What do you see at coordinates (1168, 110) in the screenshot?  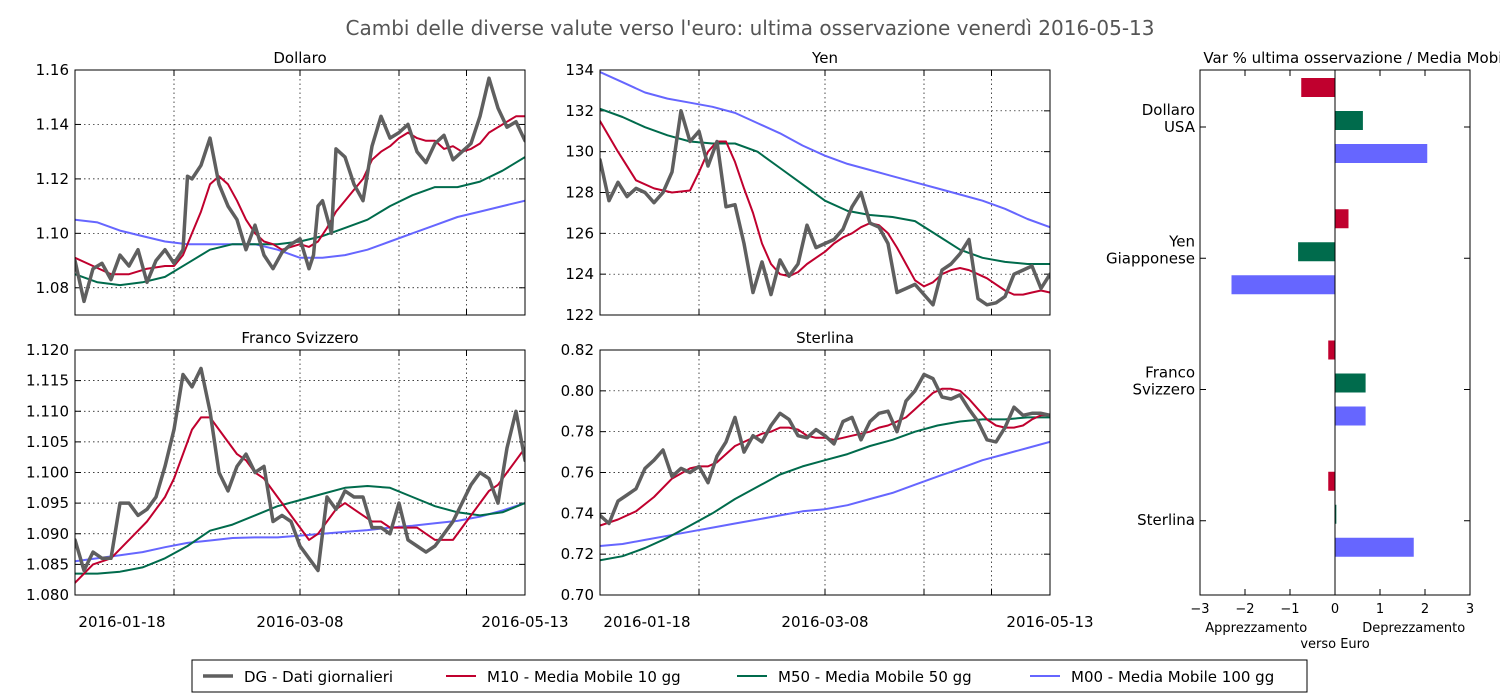 I see `bar-category-label-dollaro-usa: Dollaro` at bounding box center [1168, 110].